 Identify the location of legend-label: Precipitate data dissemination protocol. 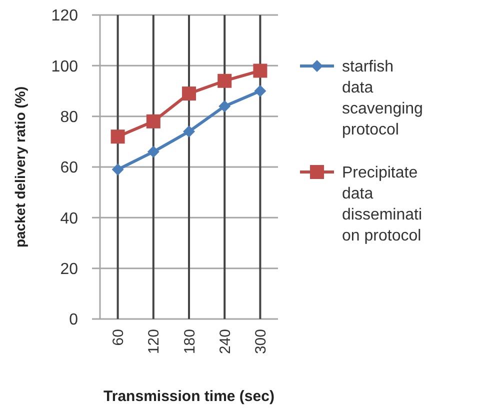
(382, 204).